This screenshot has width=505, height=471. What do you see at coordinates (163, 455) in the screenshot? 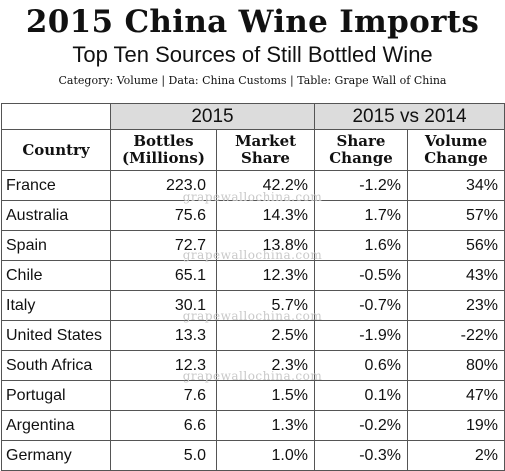
I see `bottles-cell: 5.0` at bounding box center [163, 455].